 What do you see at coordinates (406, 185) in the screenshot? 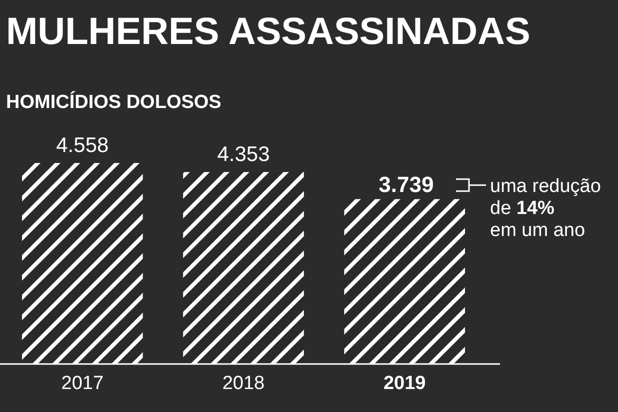
I see `data-label: 3.739` at bounding box center [406, 185].